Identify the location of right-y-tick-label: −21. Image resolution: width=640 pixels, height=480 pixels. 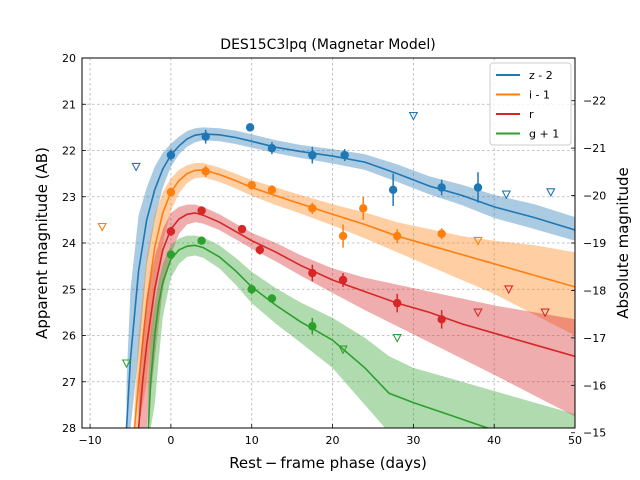
(594, 148).